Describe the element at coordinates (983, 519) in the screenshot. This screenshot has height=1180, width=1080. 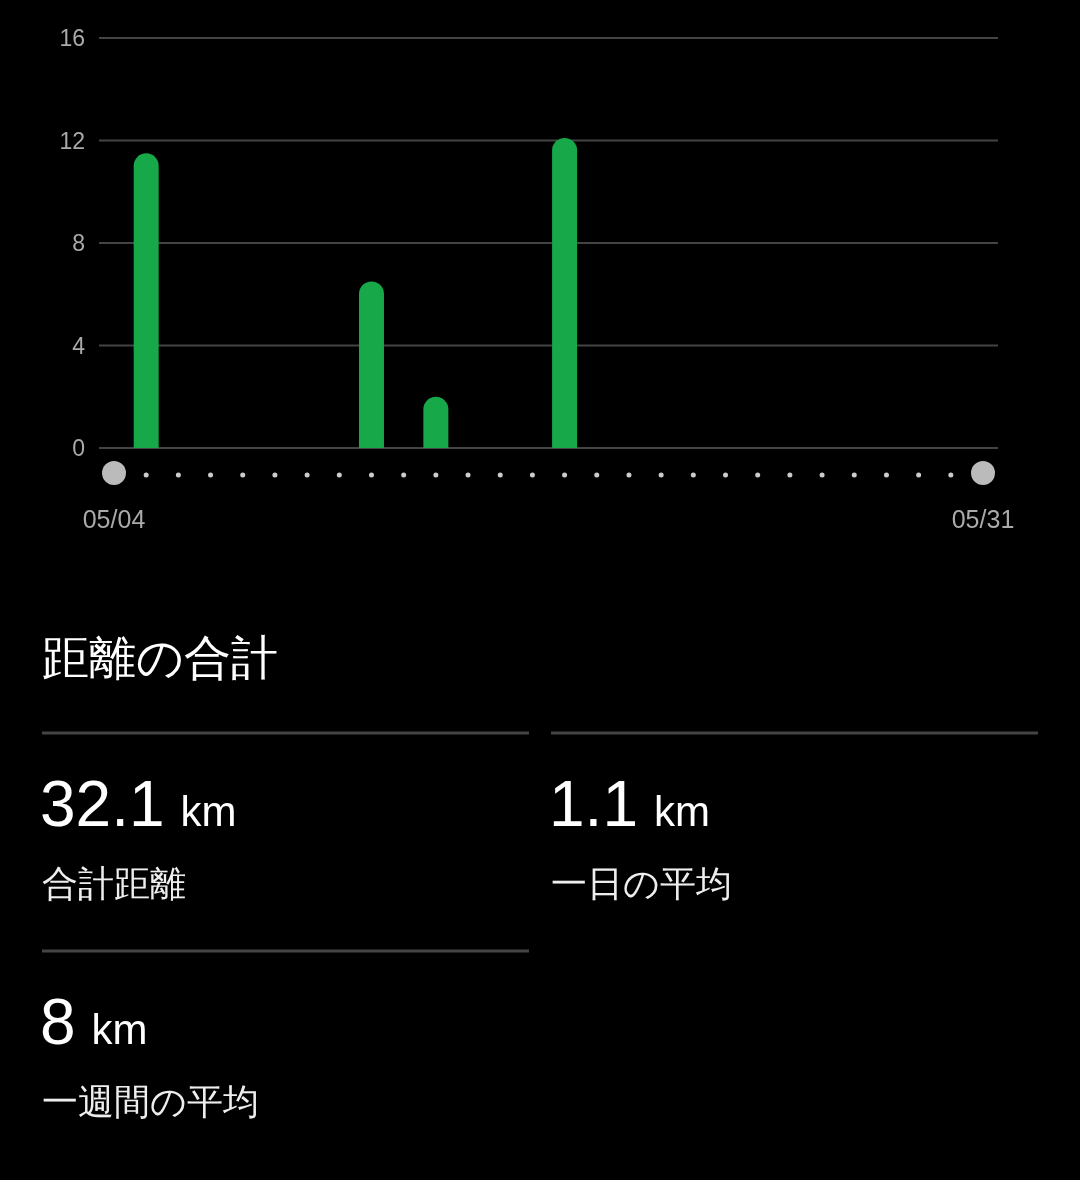
I see `x-tick-label: 05/31` at that location.